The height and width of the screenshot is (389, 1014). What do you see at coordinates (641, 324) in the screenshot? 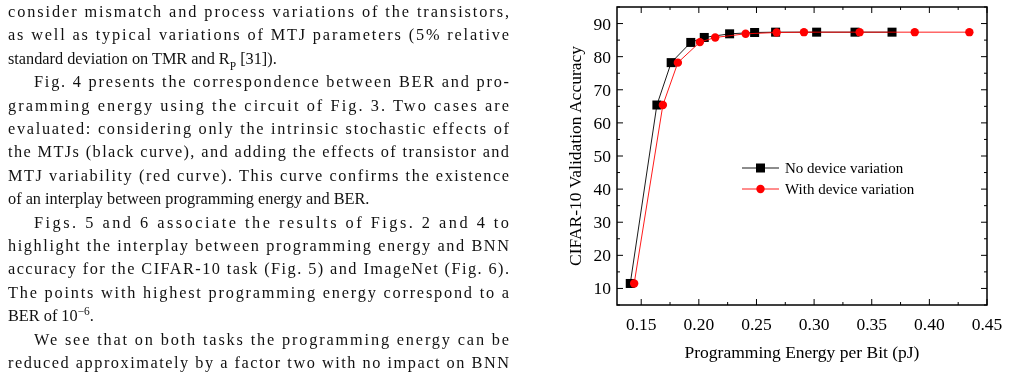
I see `x-tick-label: 0.15` at bounding box center [641, 324].